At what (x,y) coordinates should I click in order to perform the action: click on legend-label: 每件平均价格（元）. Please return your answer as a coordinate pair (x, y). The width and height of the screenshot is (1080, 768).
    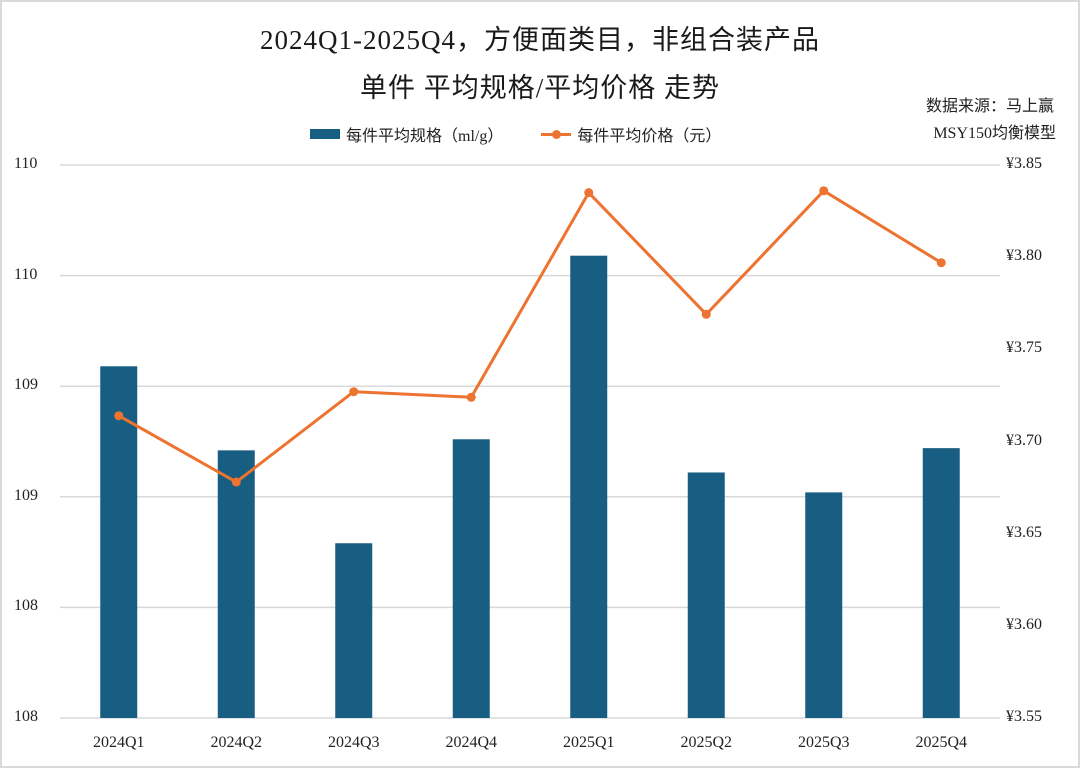
    Looking at the image, I should click on (649, 136).